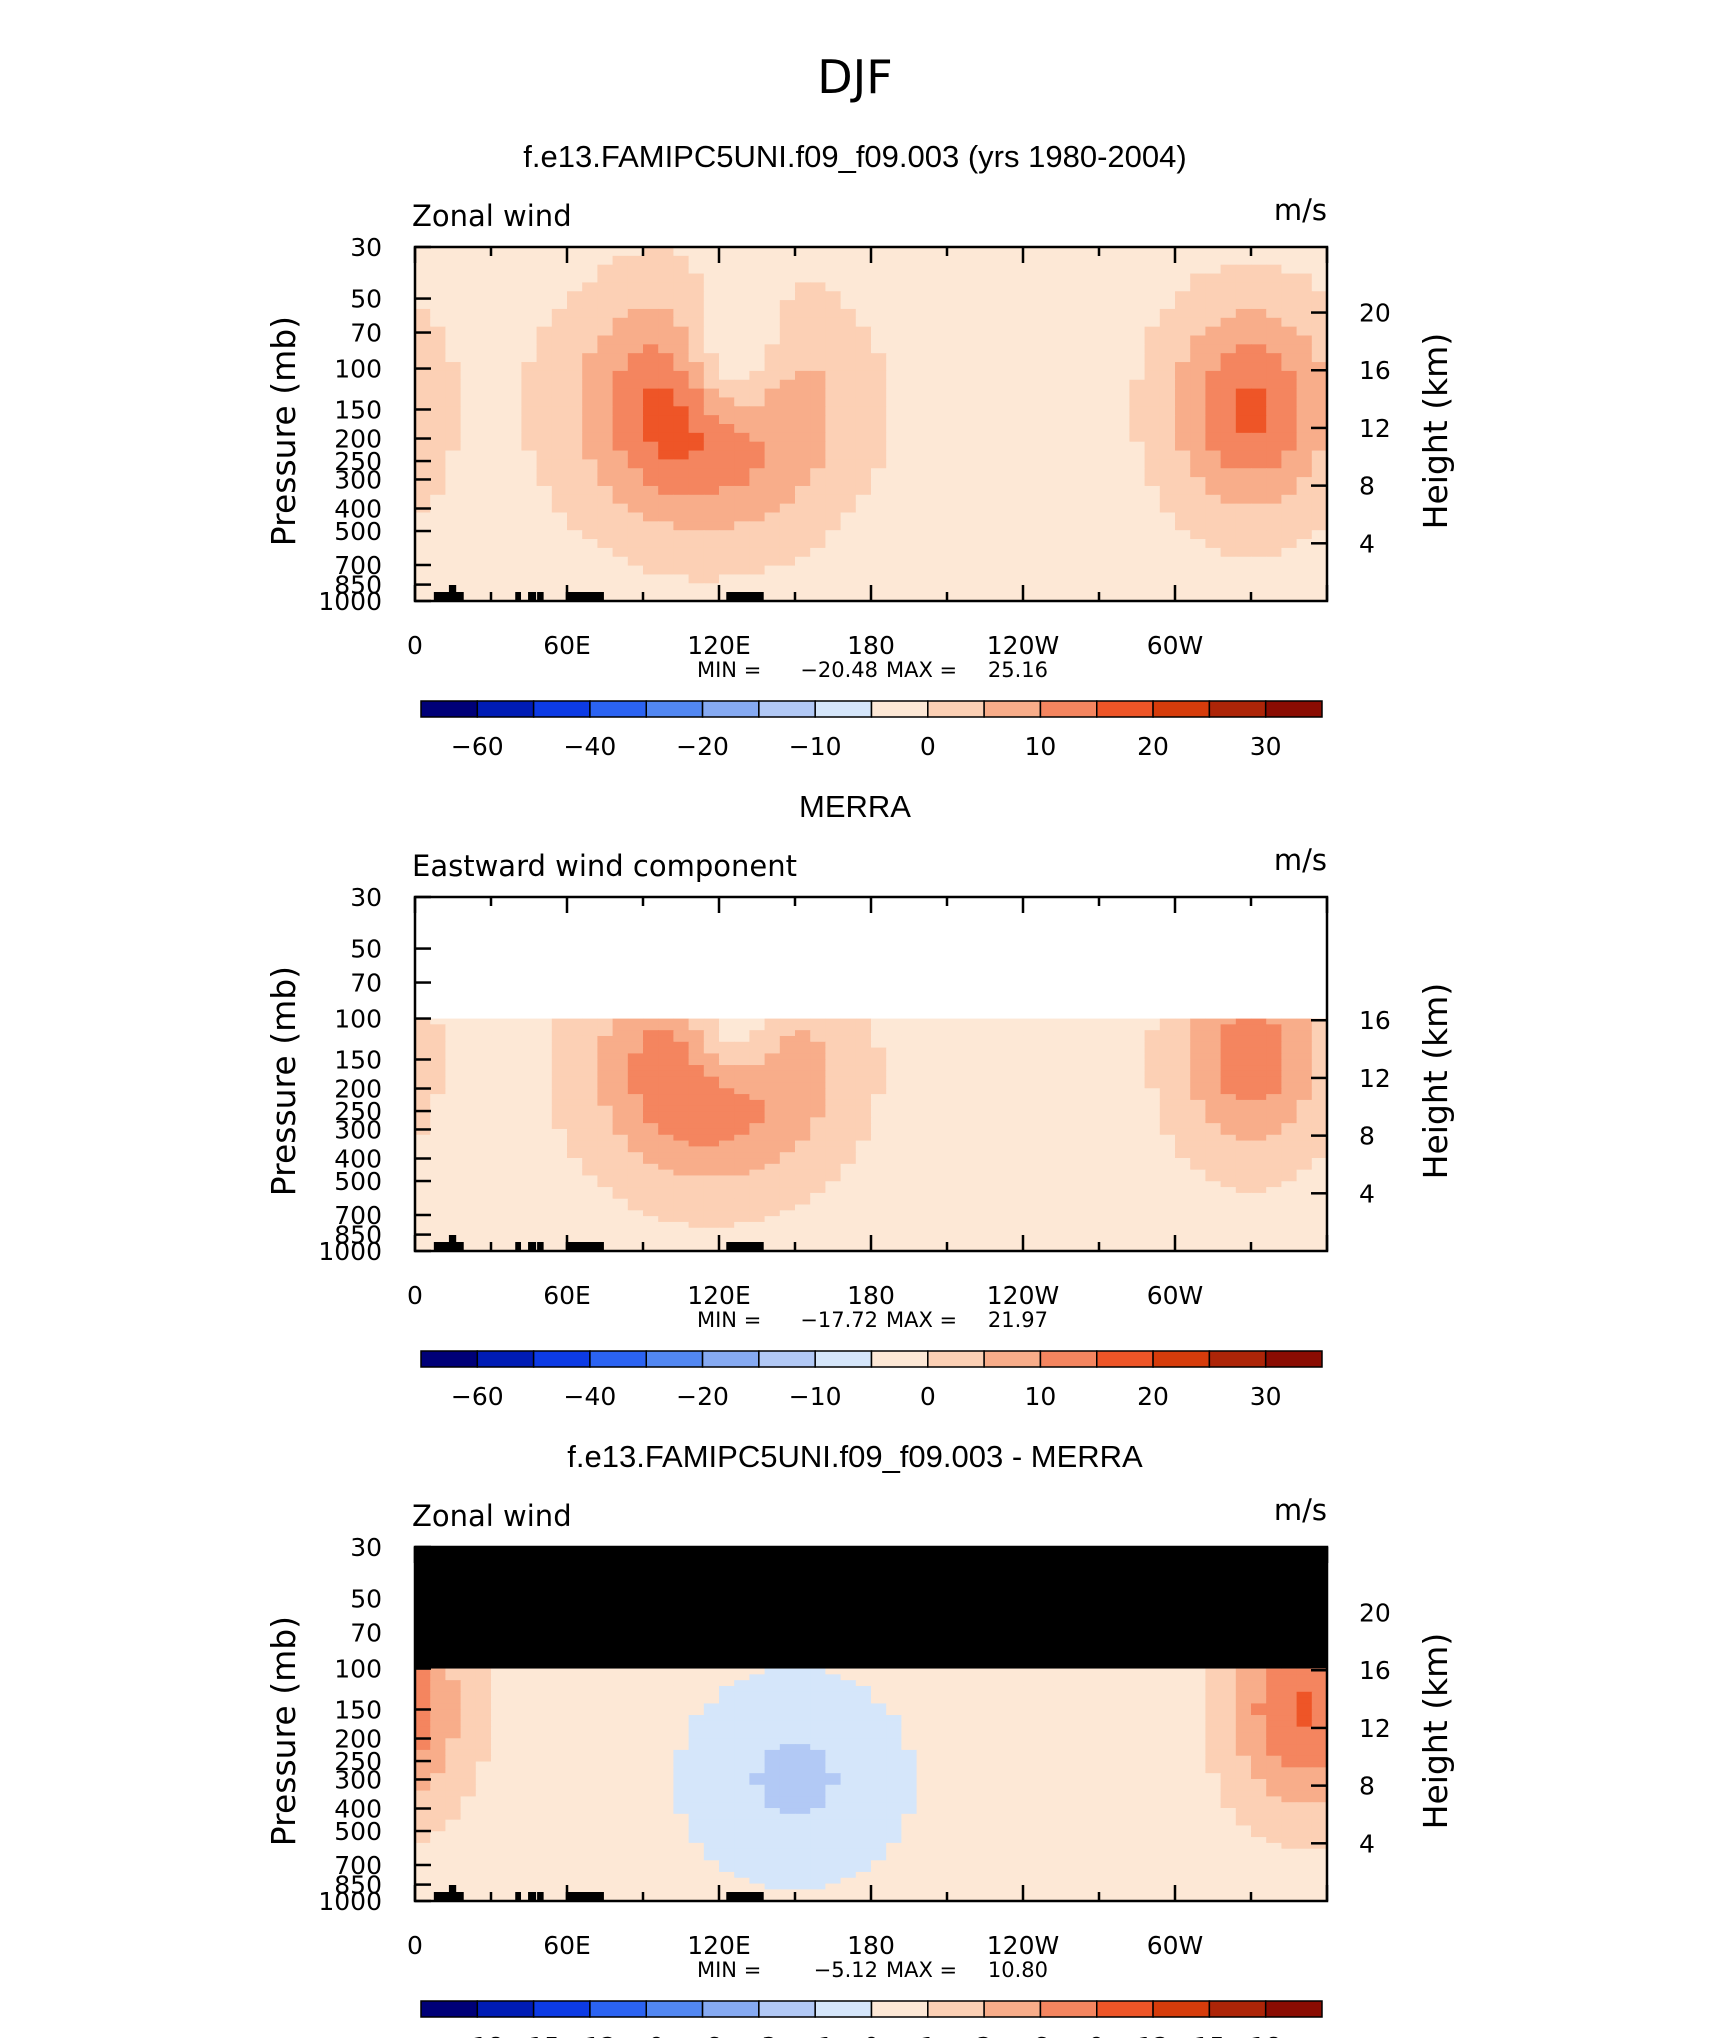 The height and width of the screenshot is (2038, 1710). What do you see at coordinates (1367, 1136) in the screenshot?
I see `y-tick-label-right: 8` at bounding box center [1367, 1136].